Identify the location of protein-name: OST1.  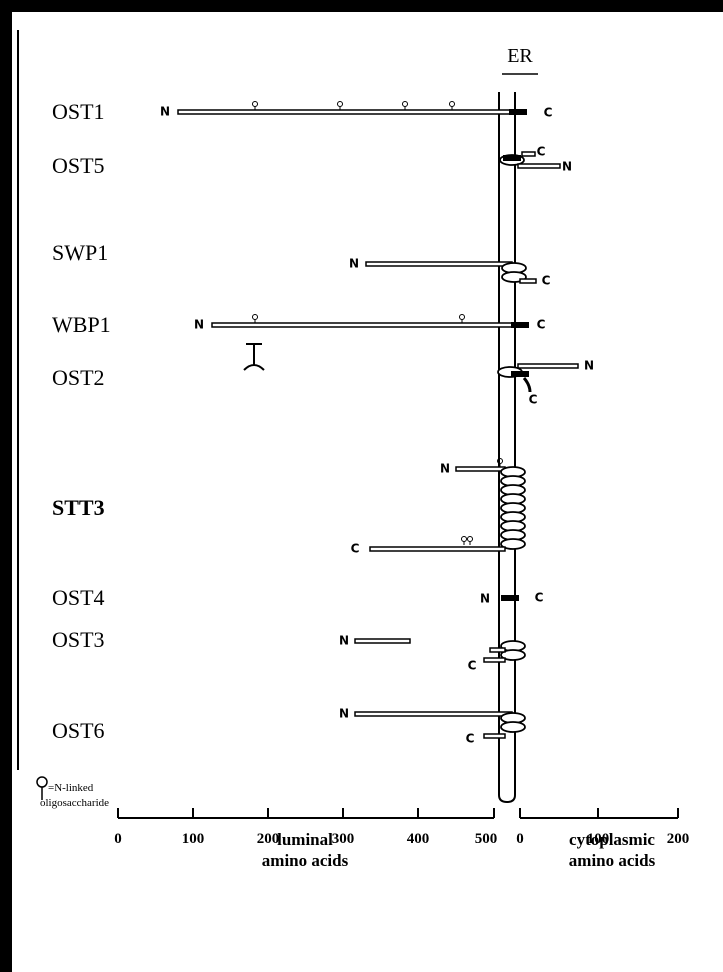
(78, 111).